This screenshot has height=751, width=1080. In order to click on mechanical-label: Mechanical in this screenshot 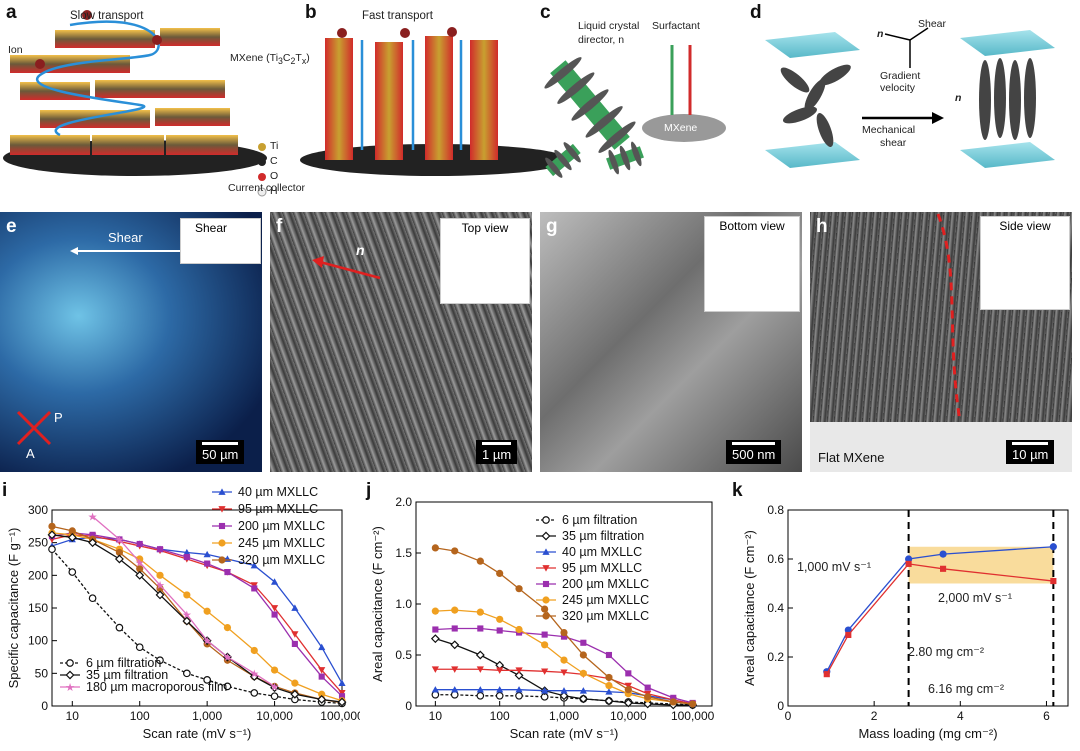, I will do `click(889, 130)`.